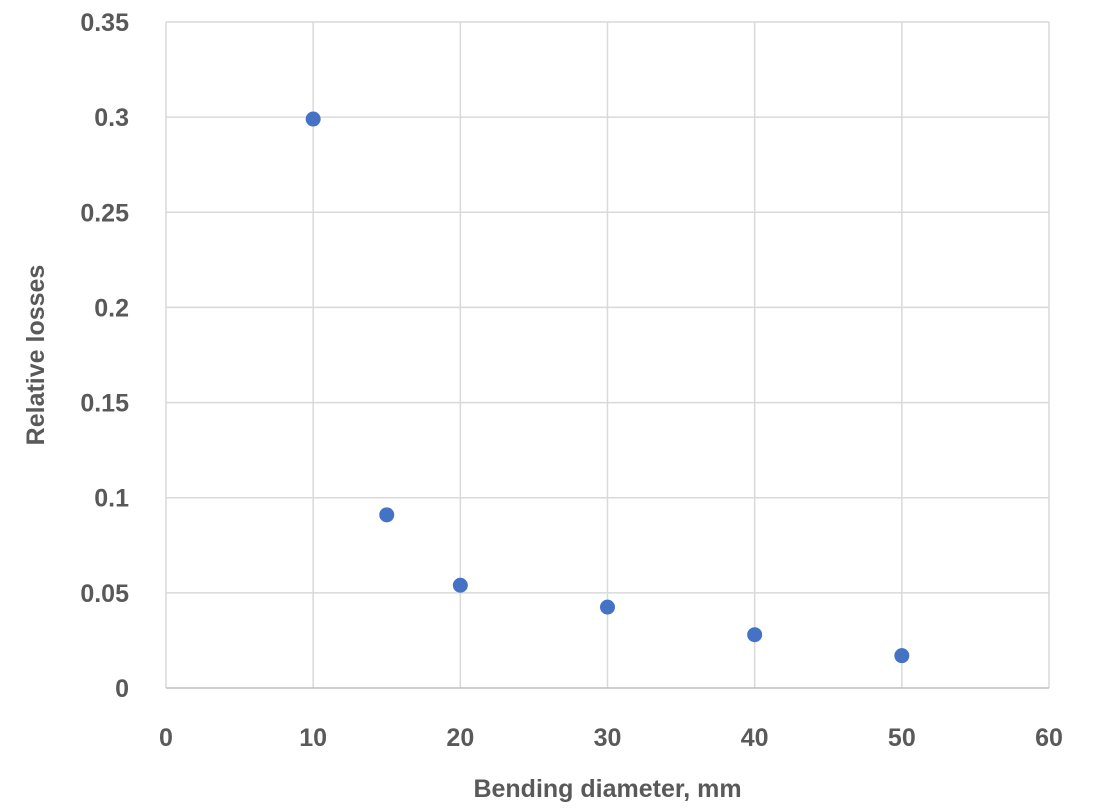 This screenshot has height=810, width=1099. Describe the element at coordinates (607, 789) in the screenshot. I see `x-axis-title: Bending diameter, mm` at that location.